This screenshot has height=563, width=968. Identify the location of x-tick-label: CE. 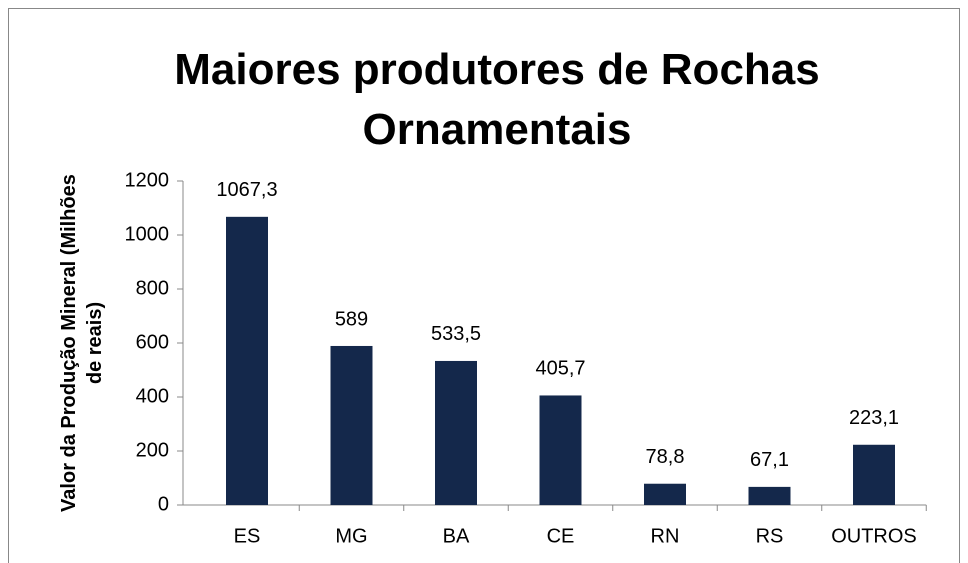
(561, 536).